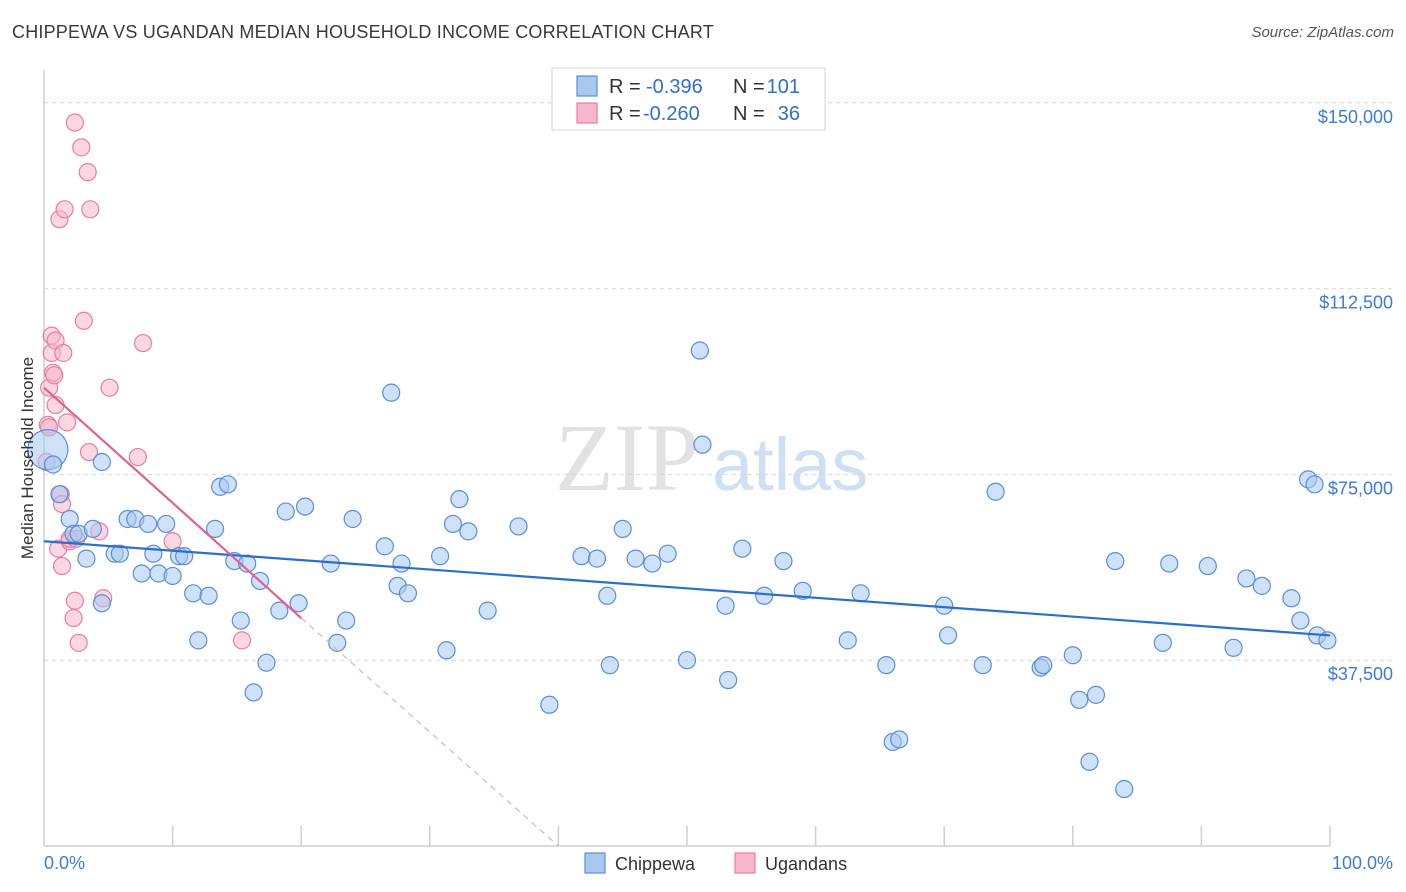 The width and height of the screenshot is (1406, 892). What do you see at coordinates (1356, 303) in the screenshot?
I see `y-tick-label-112500: $112,500` at bounding box center [1356, 303].